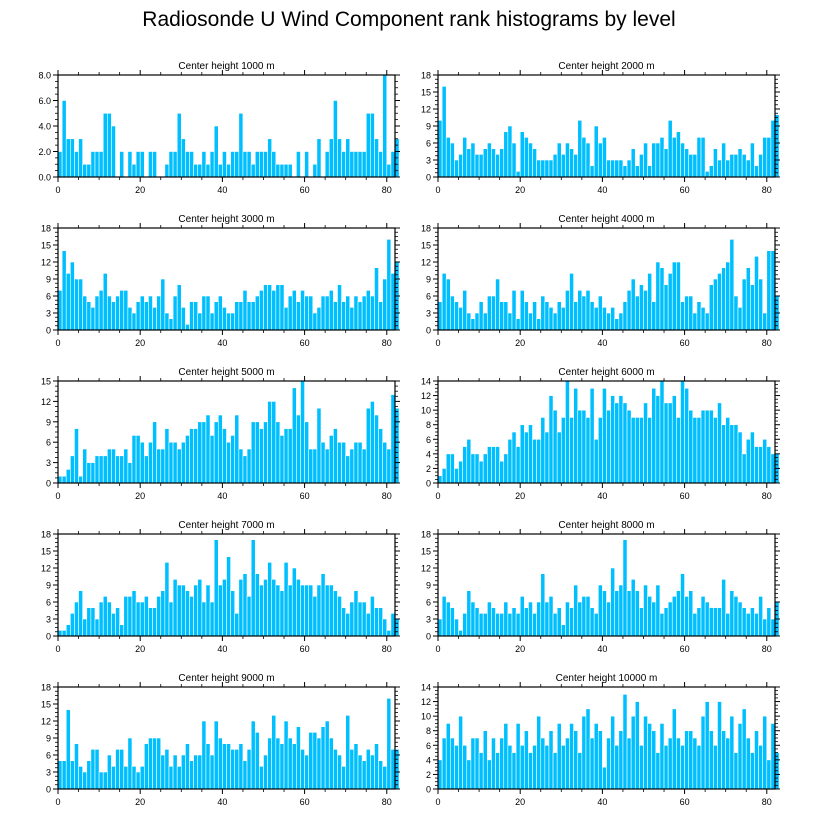 This screenshot has height=824, width=818. What do you see at coordinates (426, 688) in the screenshot?
I see `panel-9-ytick-label: 14` at bounding box center [426, 688].